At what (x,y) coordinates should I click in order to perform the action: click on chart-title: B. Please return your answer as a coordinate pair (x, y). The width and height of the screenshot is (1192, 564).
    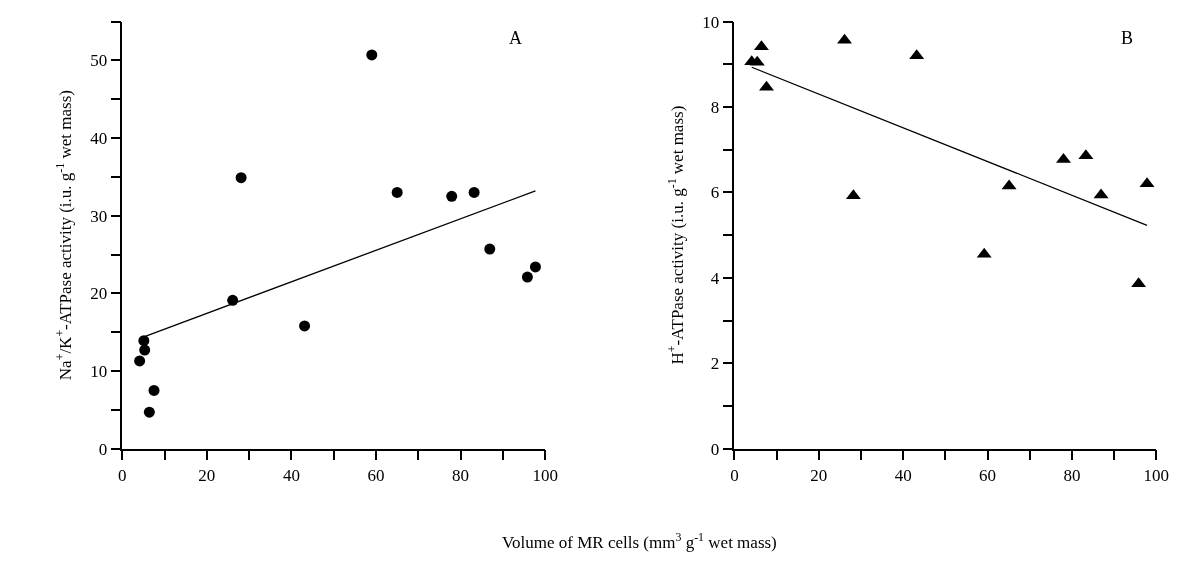
    Looking at the image, I should click on (1127, 38).